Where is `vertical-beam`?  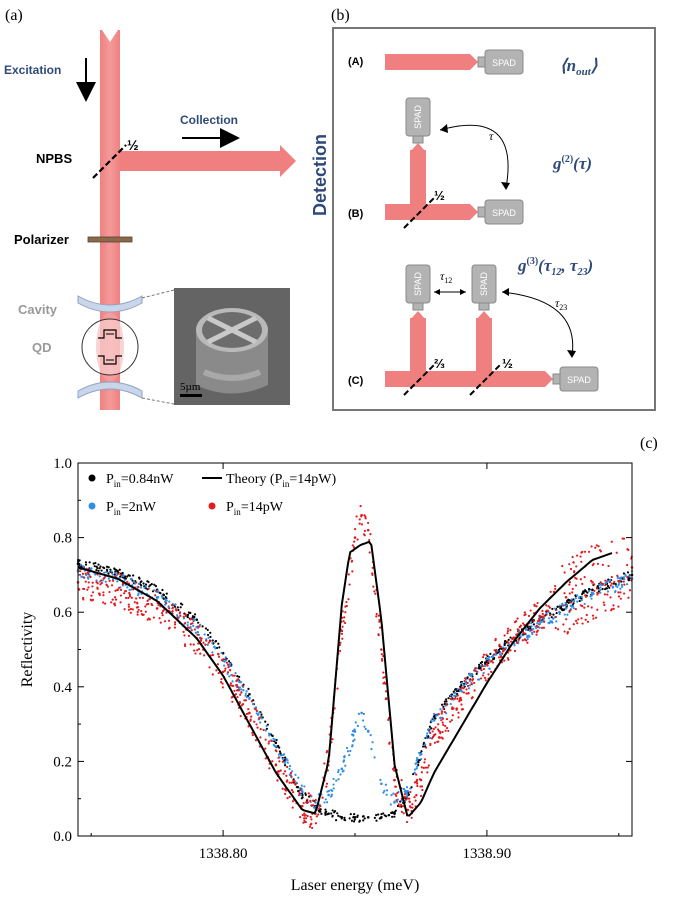
vertical-beam is located at coordinates (110, 220).